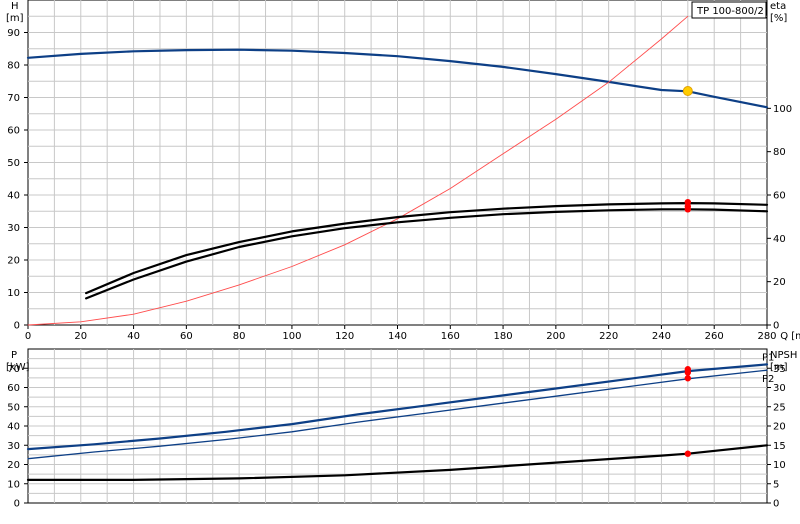 The height and width of the screenshot is (524, 800). Describe the element at coordinates (13, 293) in the screenshot. I see `head-panel-left-tick-label: 10` at that location.